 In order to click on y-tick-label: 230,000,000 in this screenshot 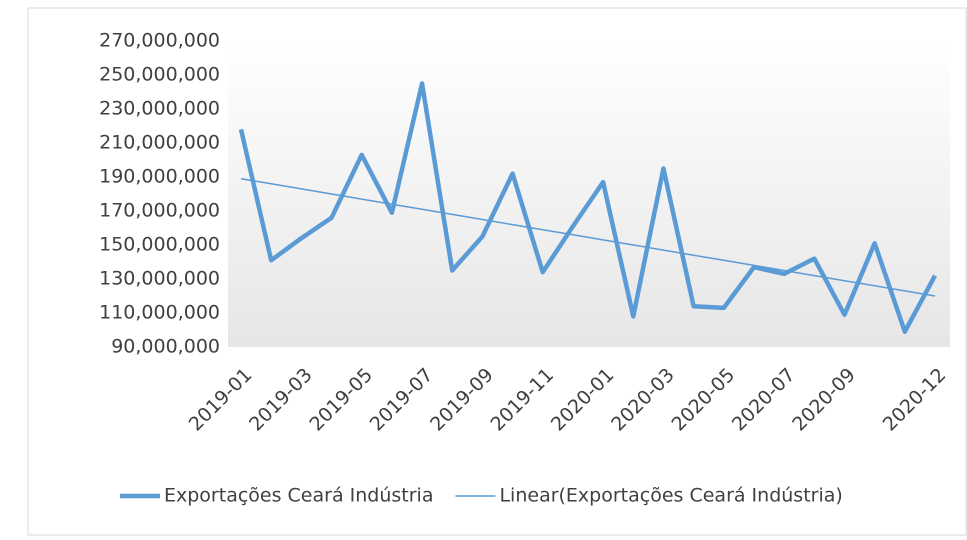, I will do `click(159, 109)`.